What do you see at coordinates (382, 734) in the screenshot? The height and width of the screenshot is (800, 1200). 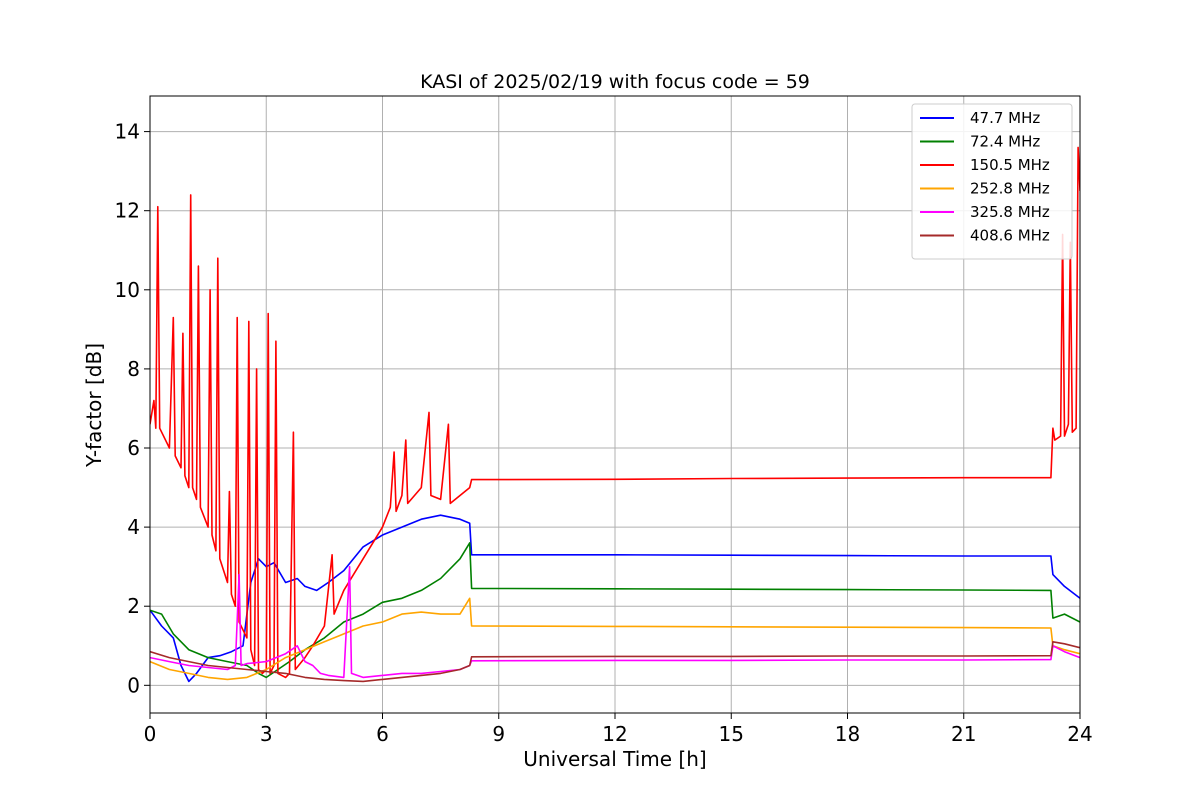 I see `x-tick-label: 6` at bounding box center [382, 734].